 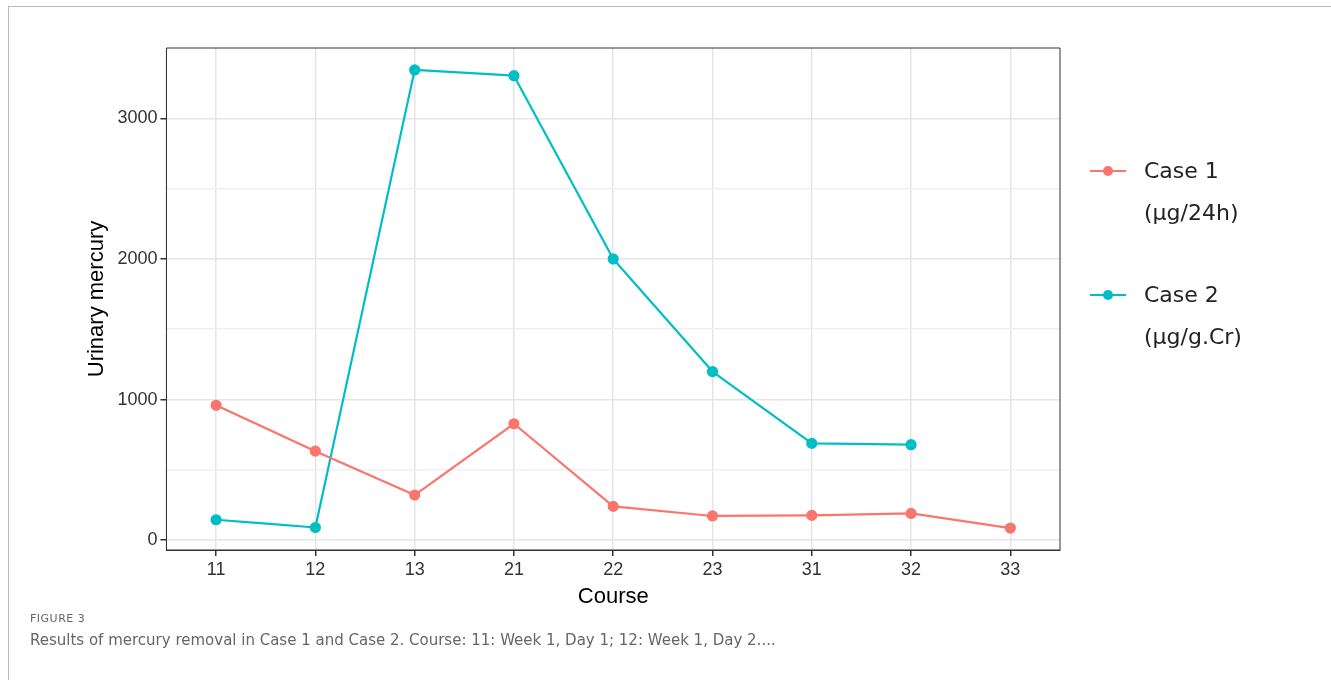 What do you see at coordinates (712, 568) in the screenshot?
I see `x-tick-label: 23` at bounding box center [712, 568].